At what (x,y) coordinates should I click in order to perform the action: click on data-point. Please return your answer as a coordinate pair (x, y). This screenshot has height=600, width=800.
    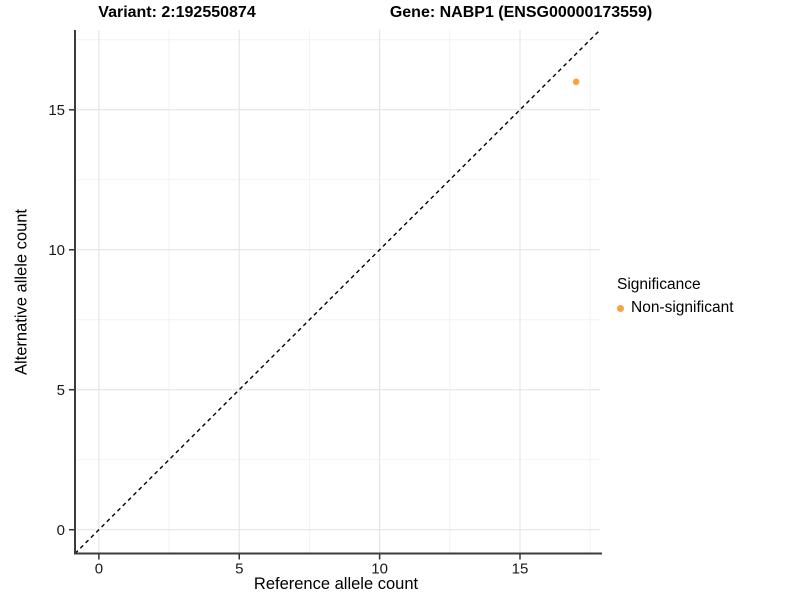
    Looking at the image, I should click on (576, 82).